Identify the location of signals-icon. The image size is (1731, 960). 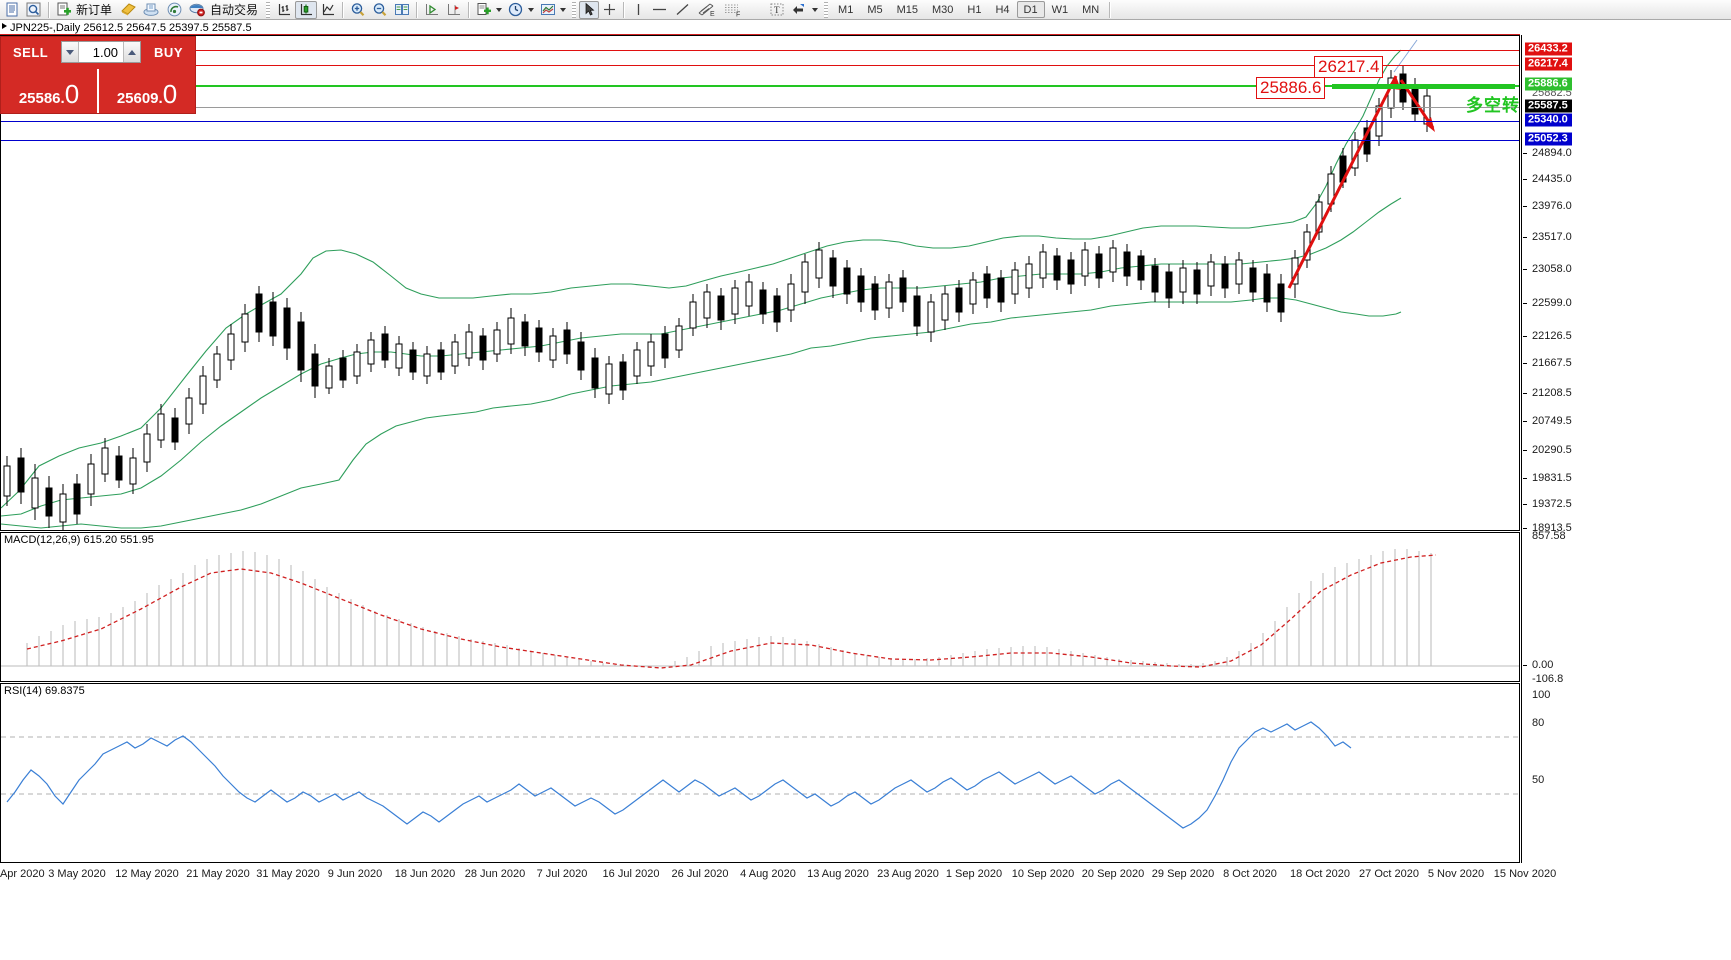
(174, 10).